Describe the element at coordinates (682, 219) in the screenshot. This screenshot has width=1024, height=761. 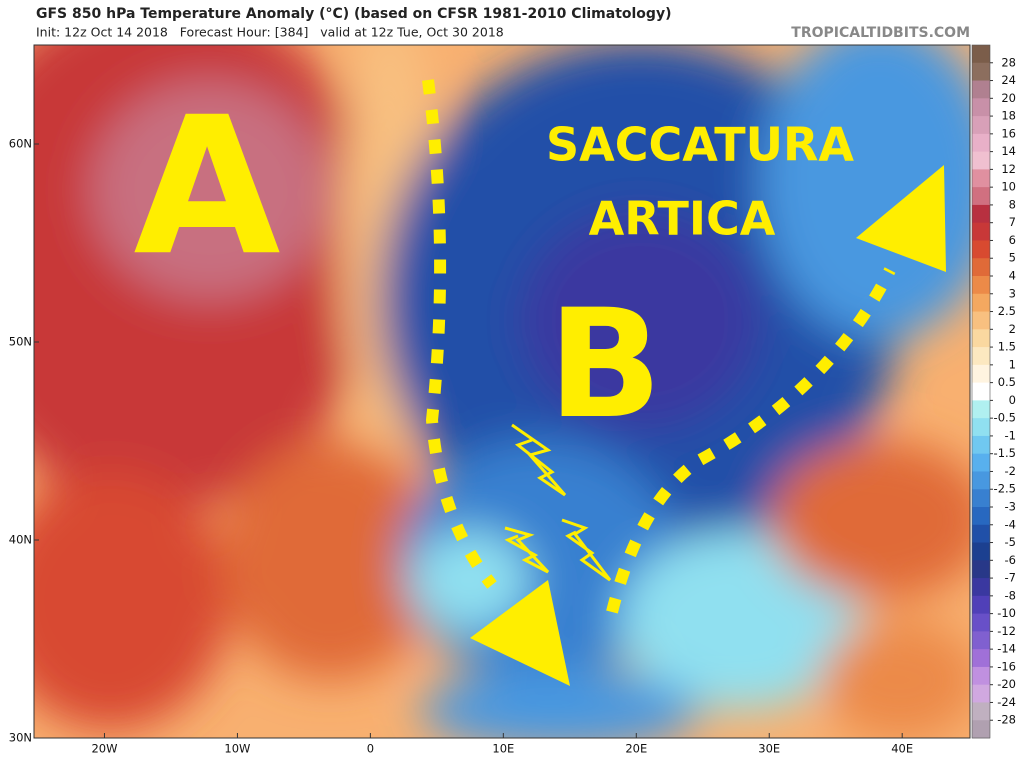
I see `annotation-line2: ARTICA` at that location.